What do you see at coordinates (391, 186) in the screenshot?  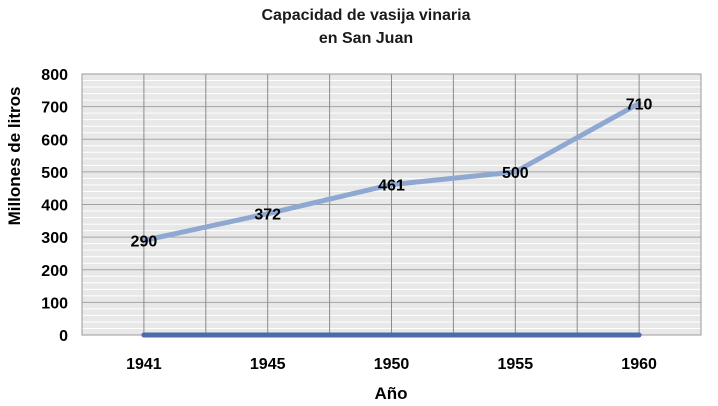 I see `data-label: 461` at bounding box center [391, 186].